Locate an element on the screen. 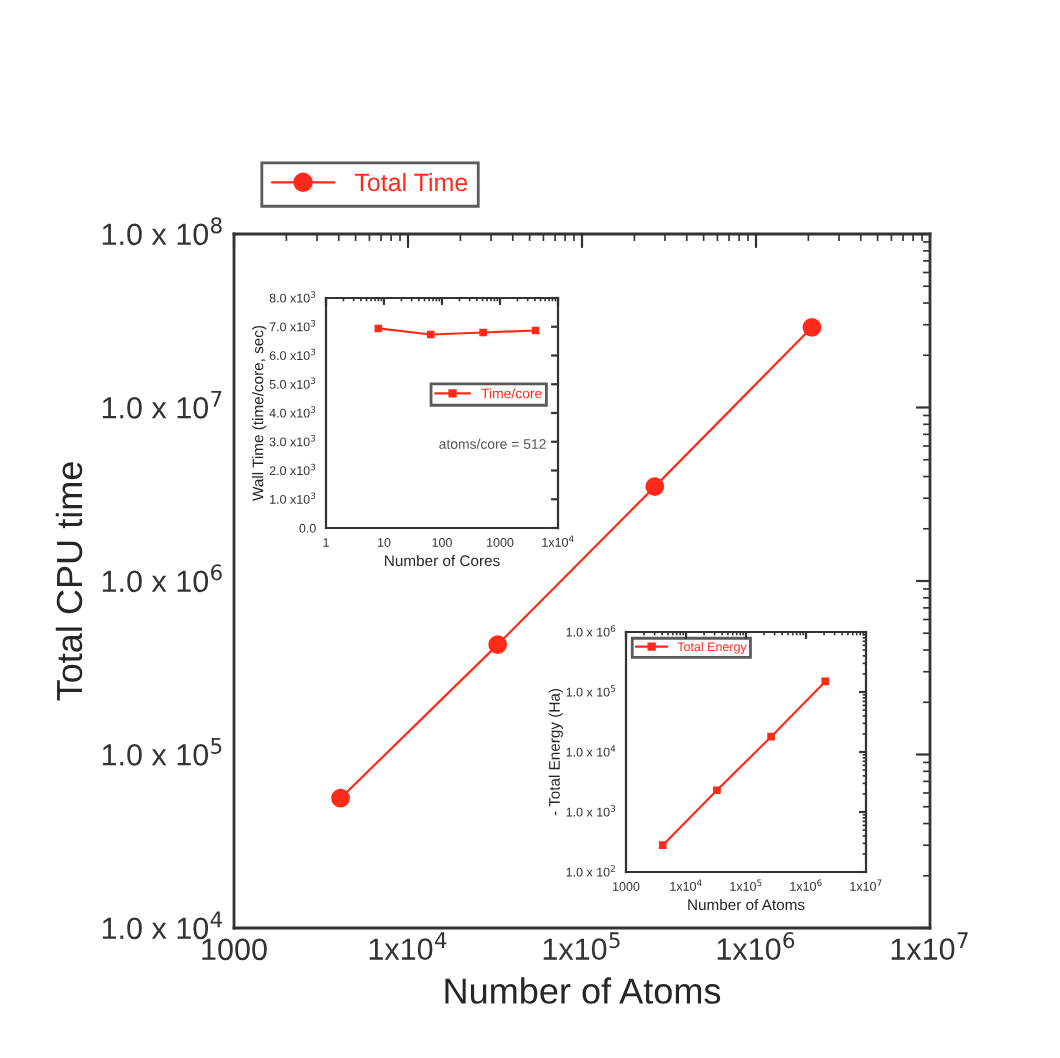 This screenshot has width=1060, height=1058. x-tick-label: 1x10$^{6}$ is located at coordinates (756, 946).